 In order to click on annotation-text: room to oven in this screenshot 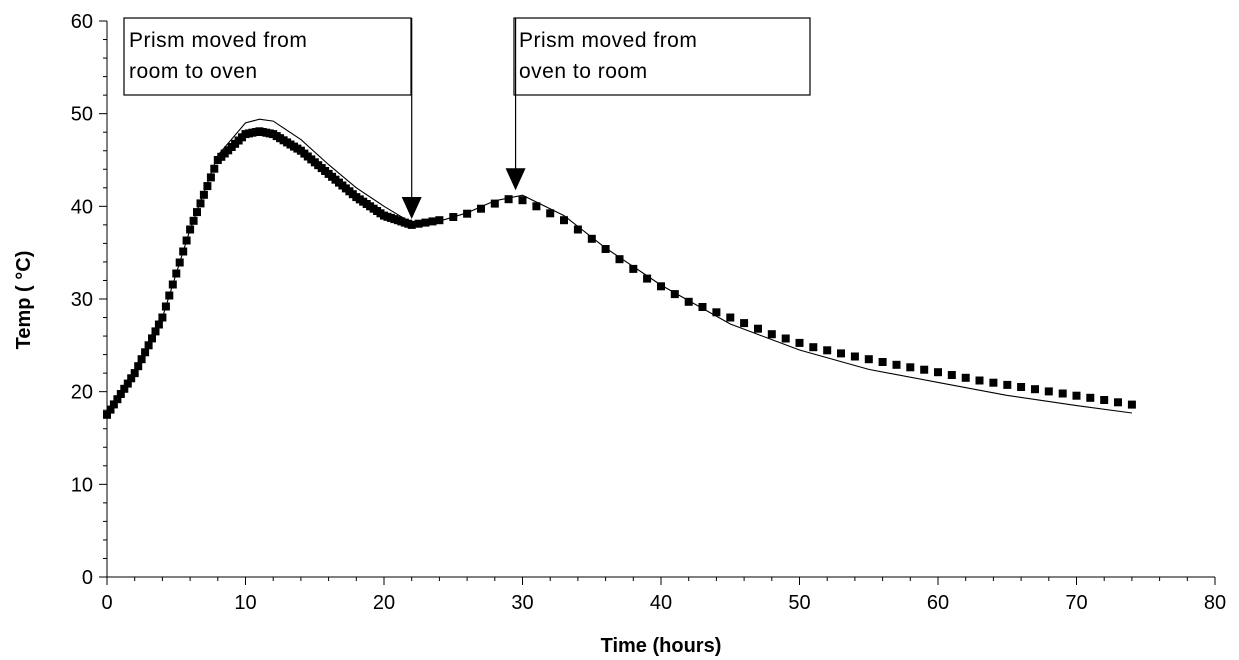, I will do `click(193, 71)`.